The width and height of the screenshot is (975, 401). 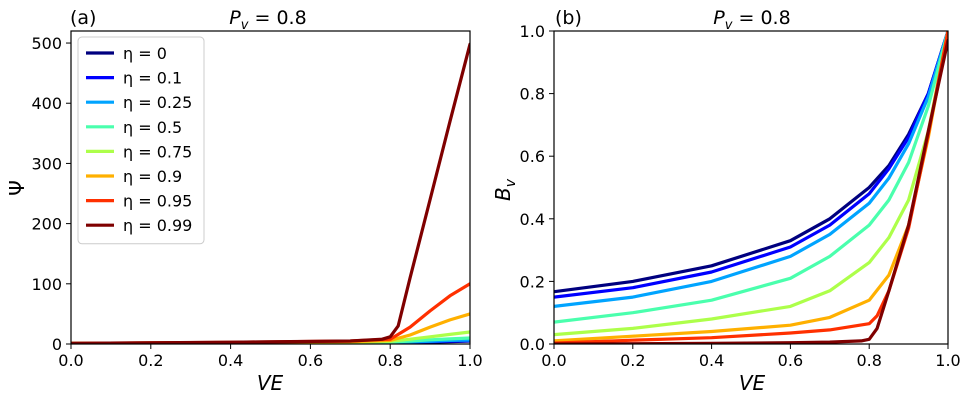 I want to click on panel-b-label: (b), so click(x=568, y=18).